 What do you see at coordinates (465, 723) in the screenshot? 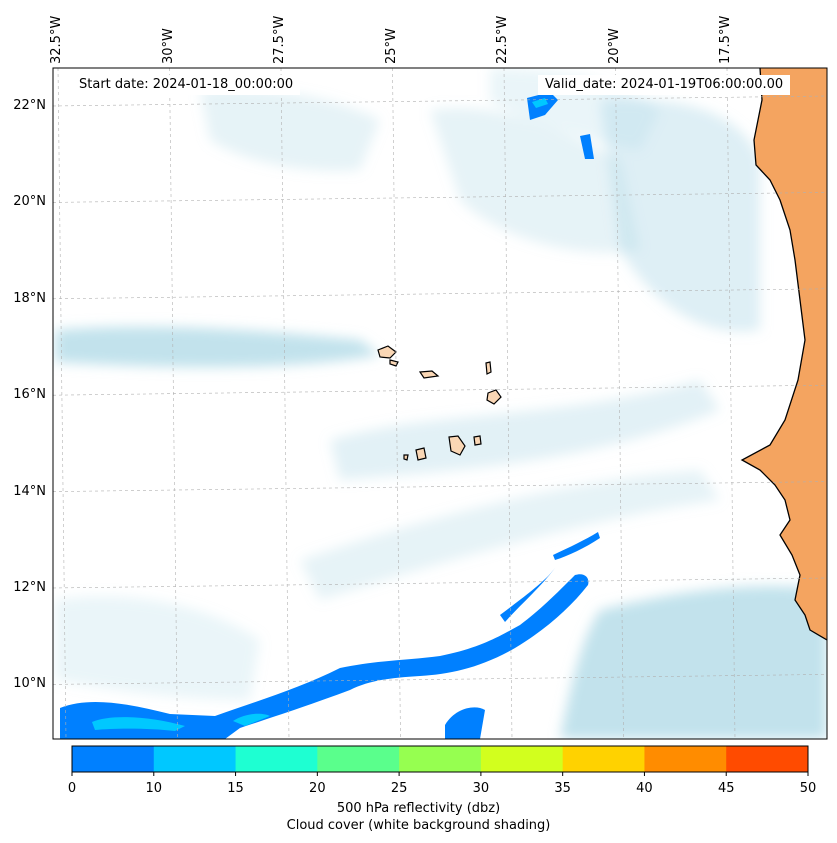
I see `reflectivity-patch-south` at bounding box center [465, 723].